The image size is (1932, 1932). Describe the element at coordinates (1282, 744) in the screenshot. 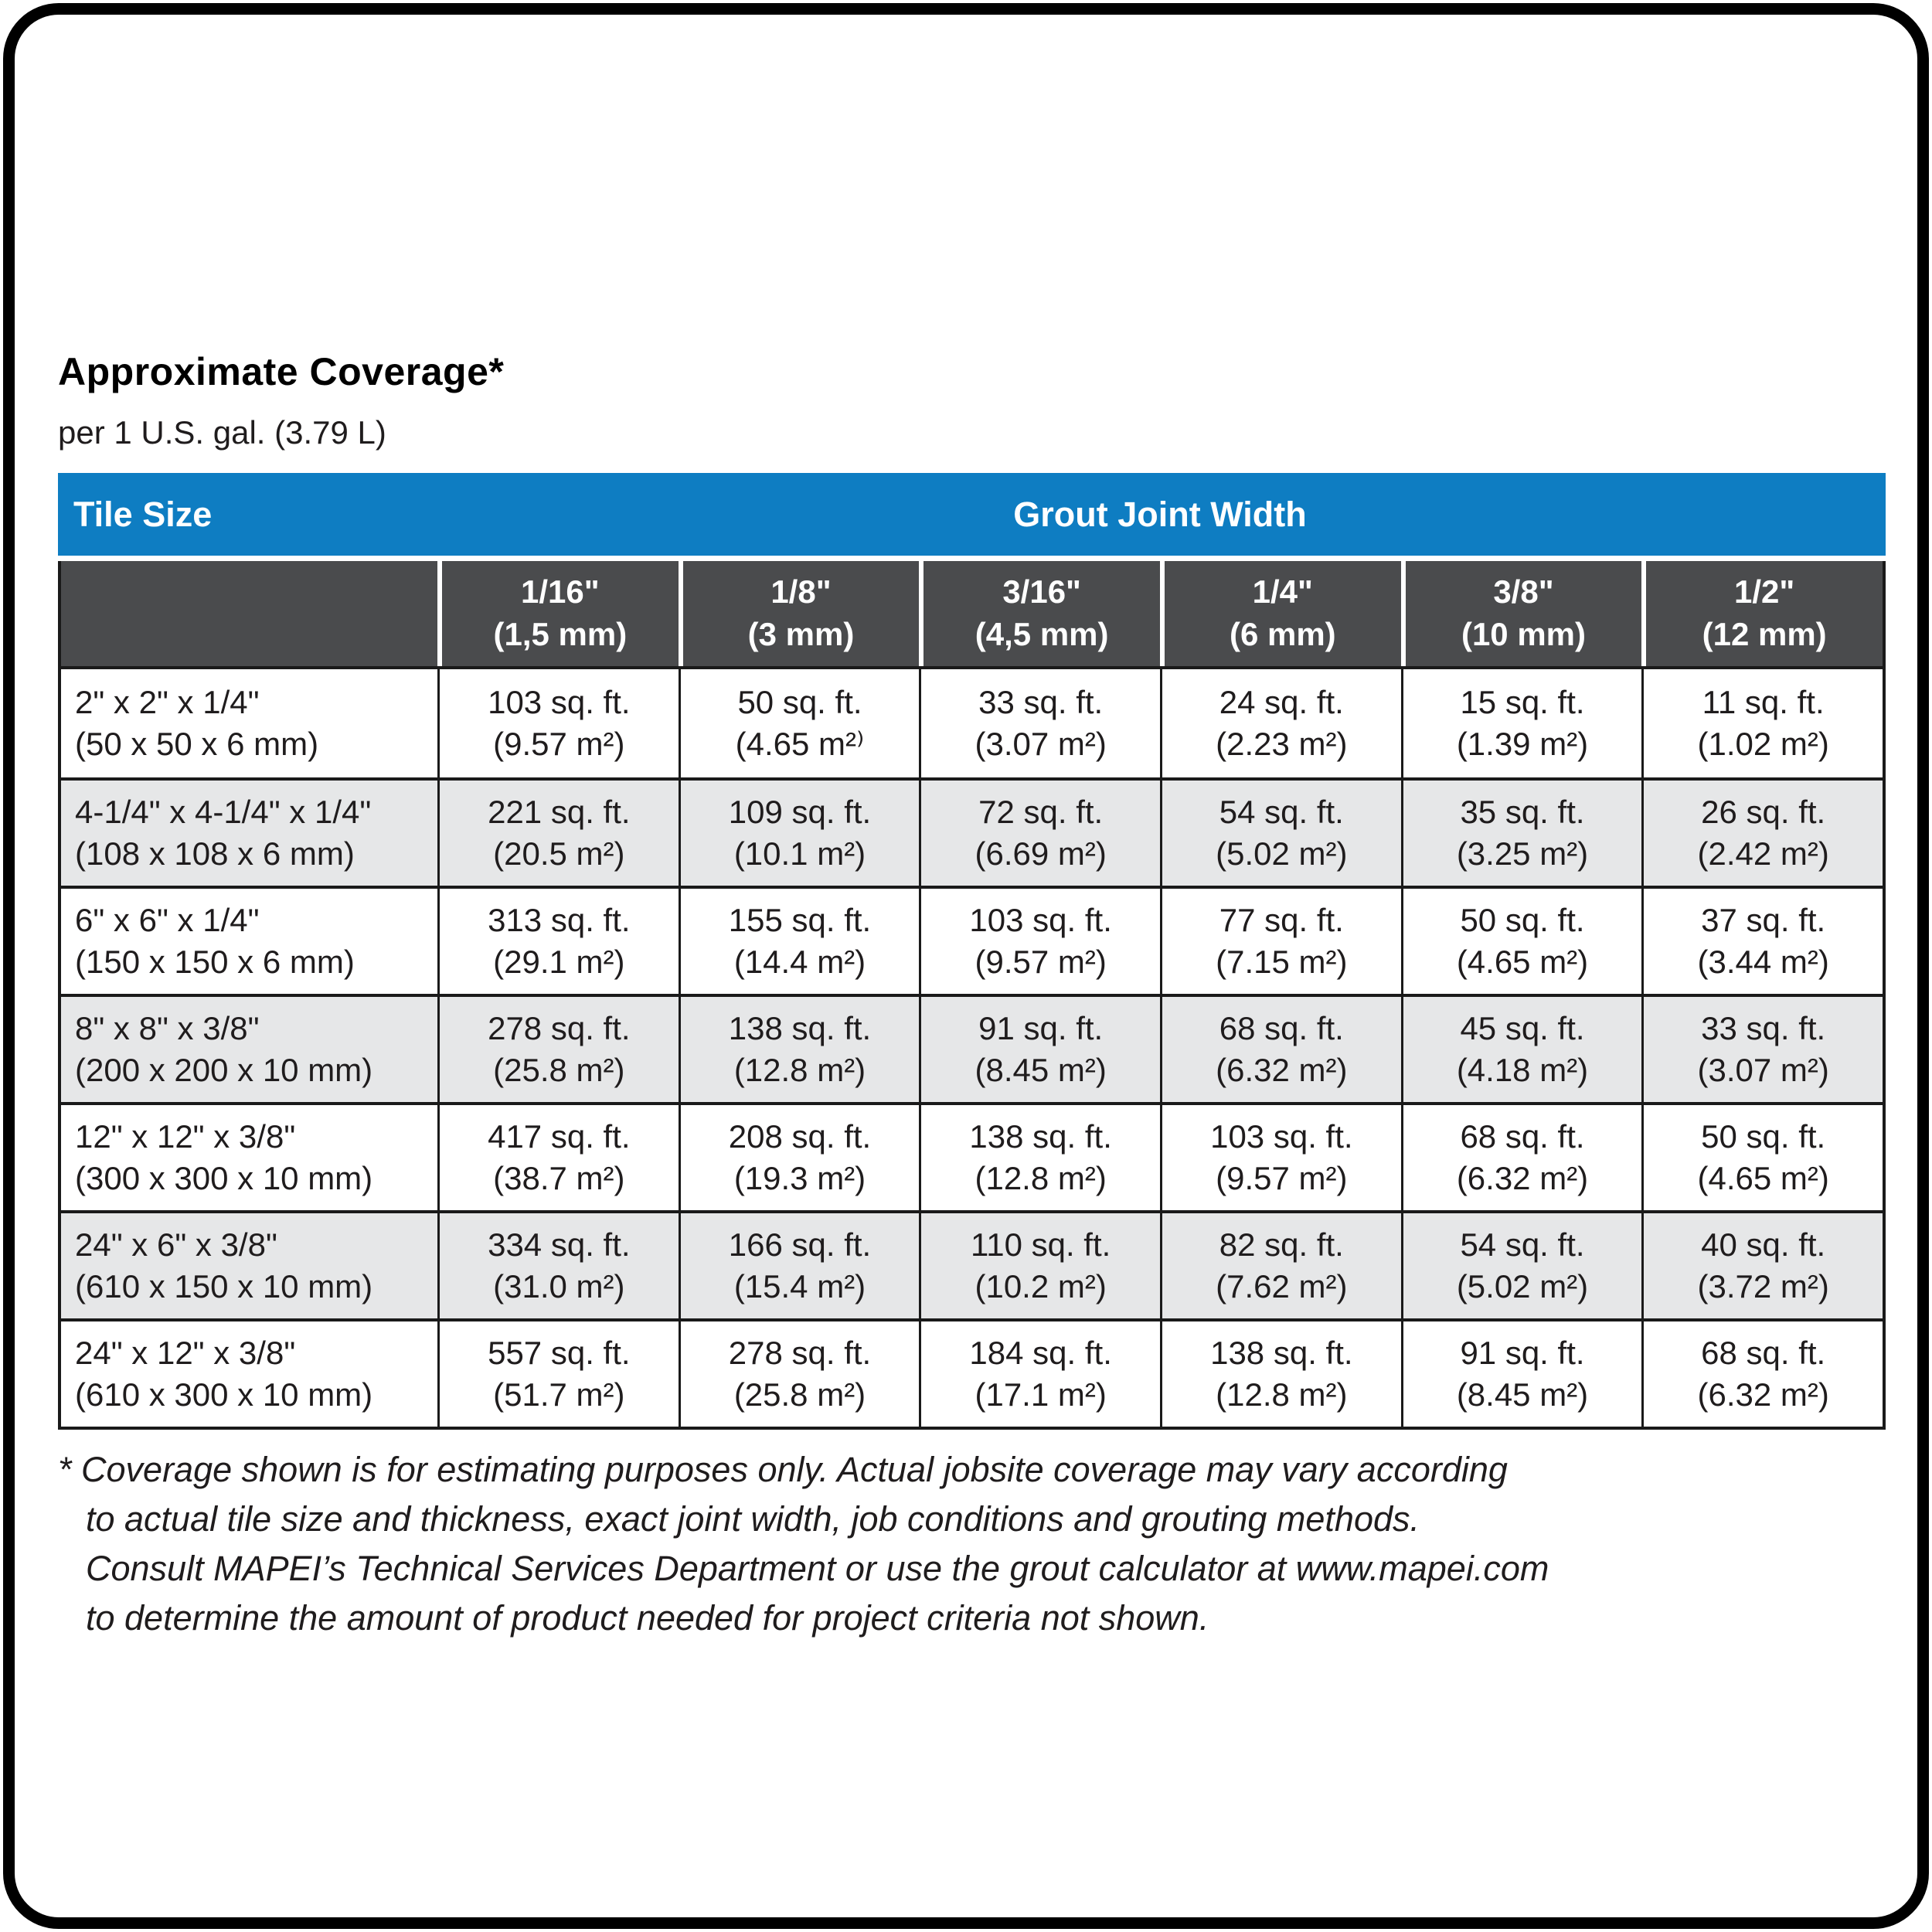

I see `coverage-m2: (2.23 m²)` at that location.